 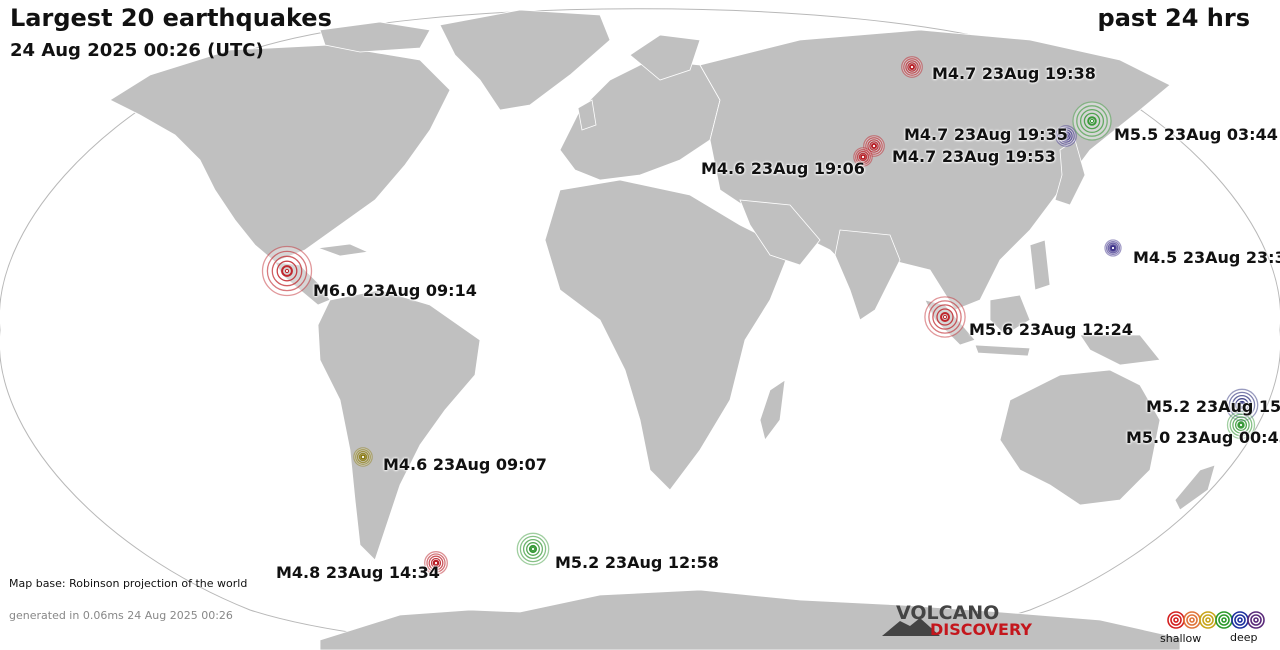 What do you see at coordinates (974, 156) in the screenshot?
I see `quake-label: M4.7 23Aug 19:53` at bounding box center [974, 156].